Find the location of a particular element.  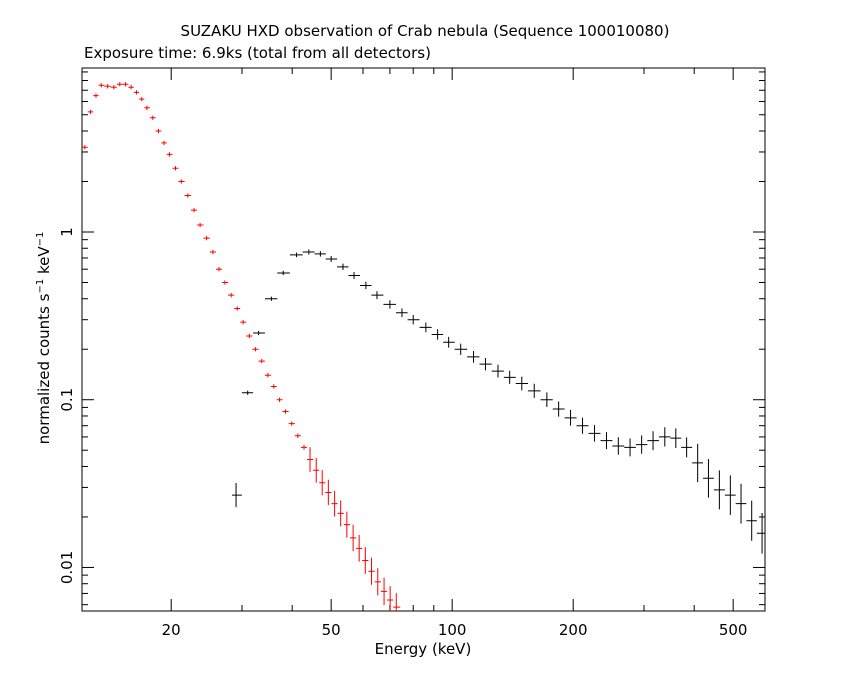

x-tick-label: 200 is located at coordinates (573, 630).